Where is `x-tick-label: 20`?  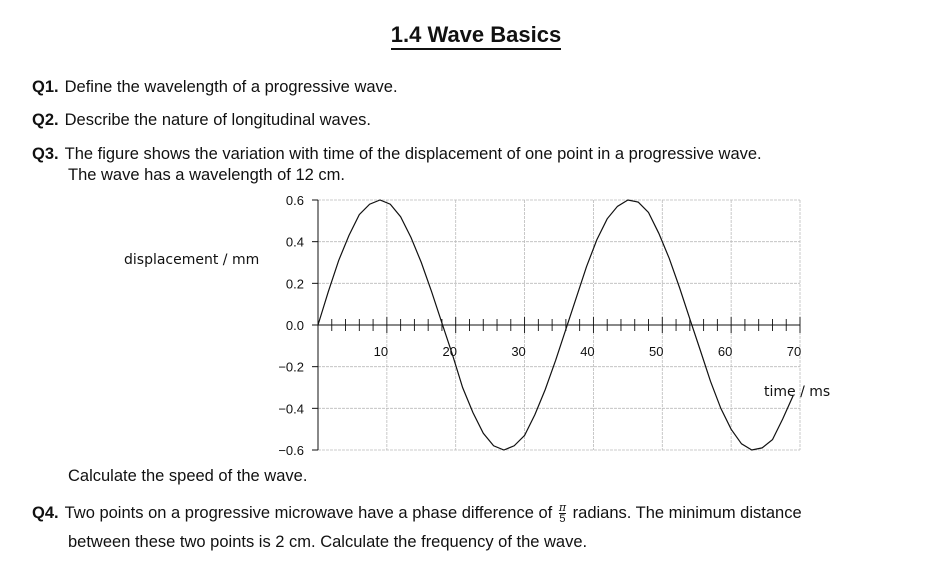
x-tick-label: 20 is located at coordinates (449, 351).